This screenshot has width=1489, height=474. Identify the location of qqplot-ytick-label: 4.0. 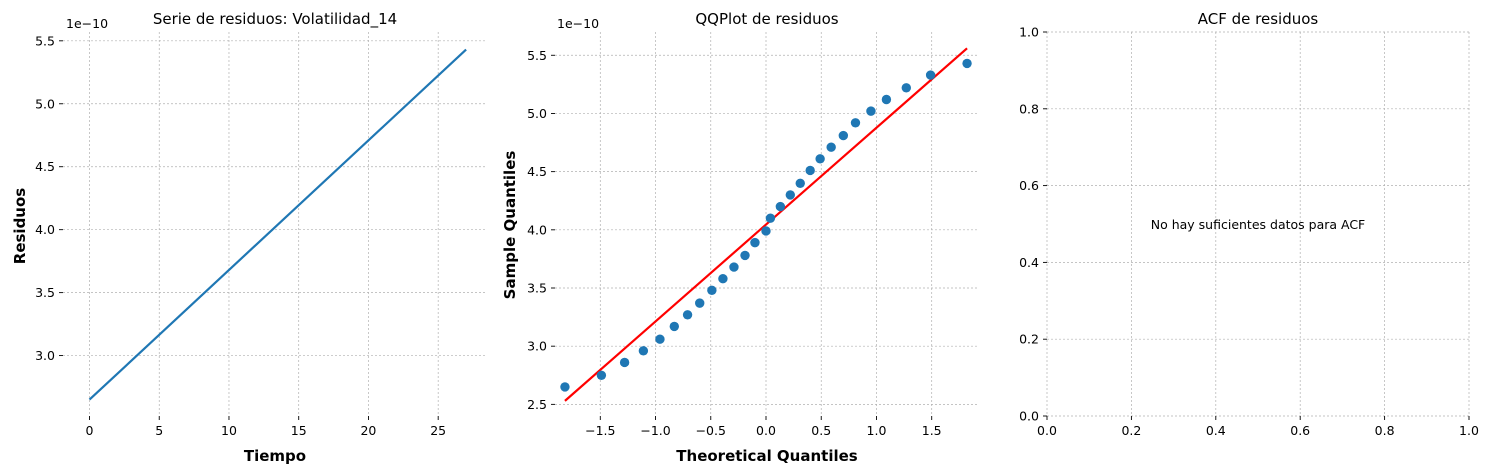
(537, 229).